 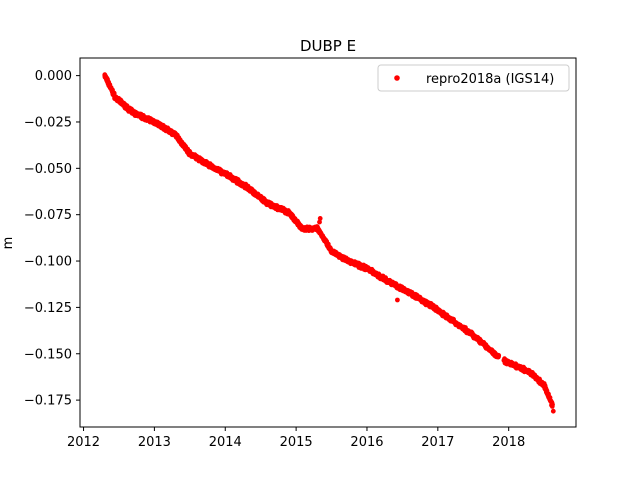 What do you see at coordinates (437, 442) in the screenshot?
I see `x-tick-label: 2017` at bounding box center [437, 442].